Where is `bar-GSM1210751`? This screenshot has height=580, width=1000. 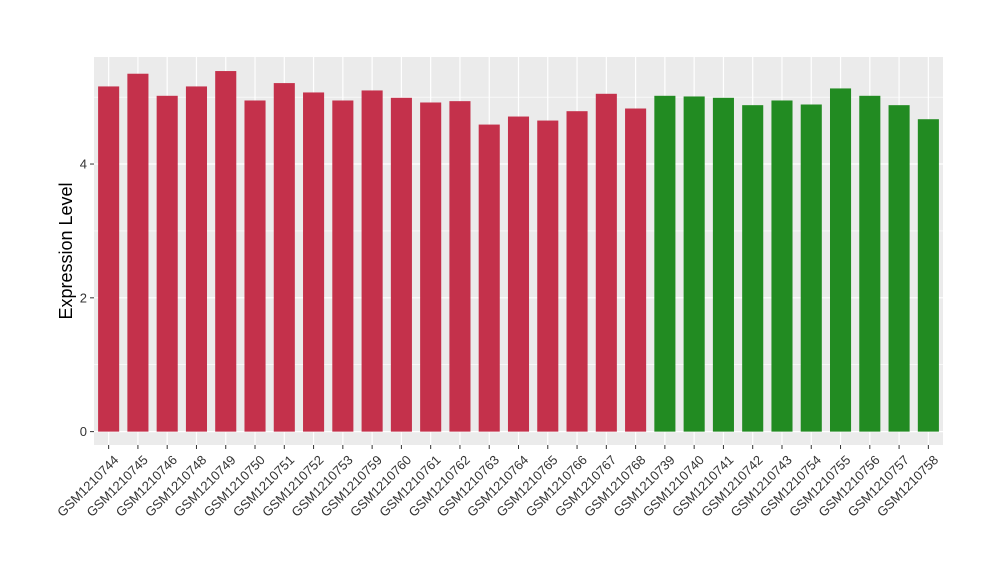
bar-GSM1210751 is located at coordinates (284, 257).